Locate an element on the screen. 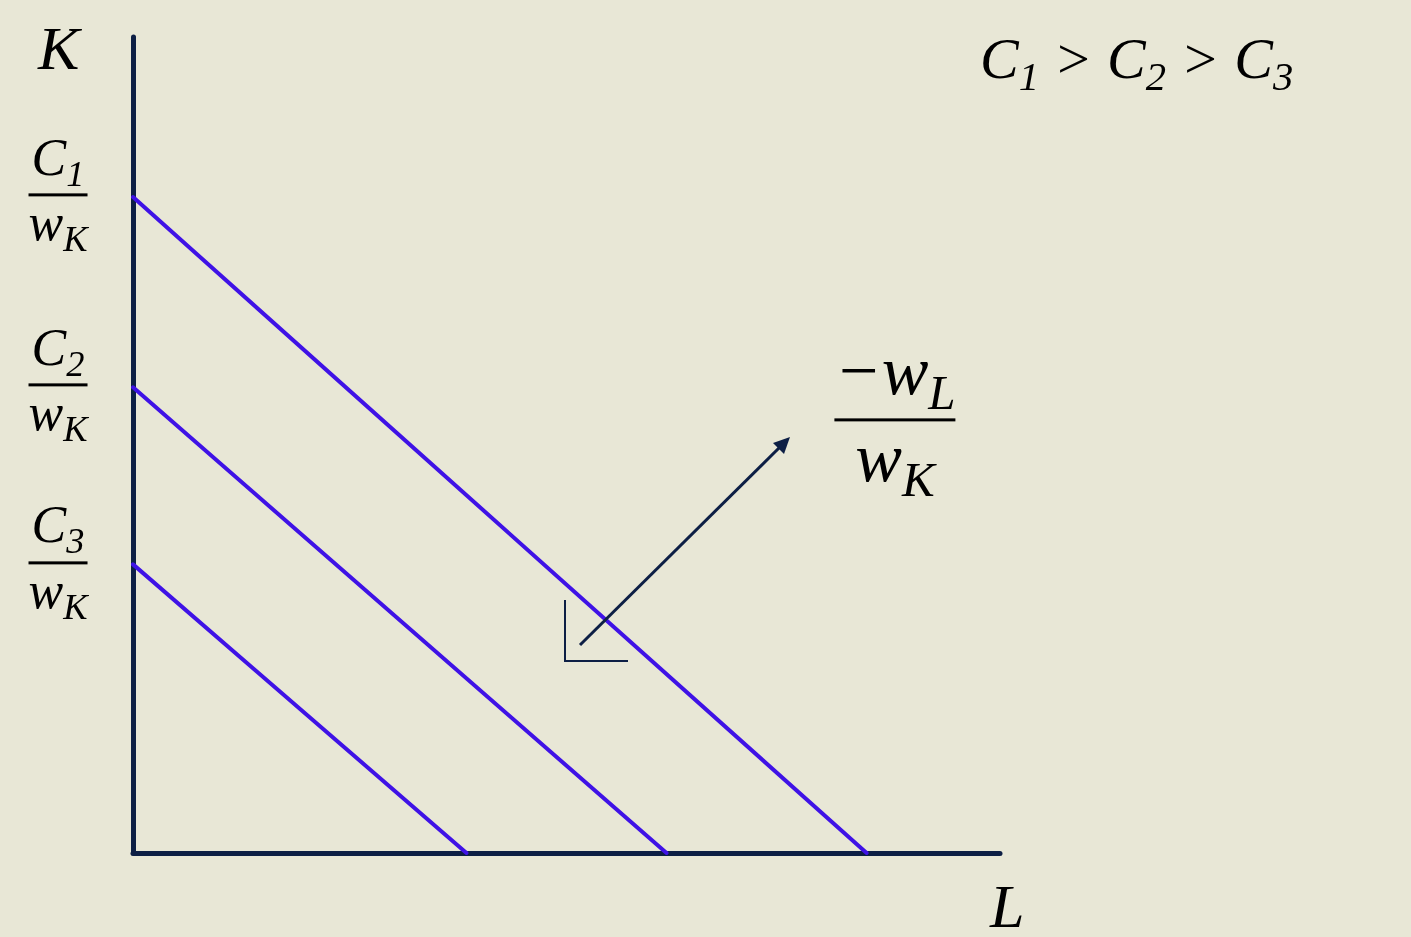 Image resolution: width=1411 pixels, height=937 pixels. text: C$_{1}$ w$_{K}$ is located at coordinates (58, 194).